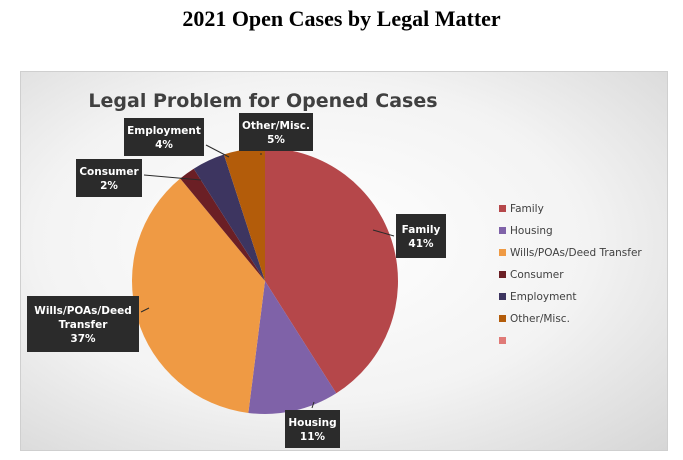  Describe the element at coordinates (531, 231) in the screenshot. I see `legend-label: Housing` at that location.